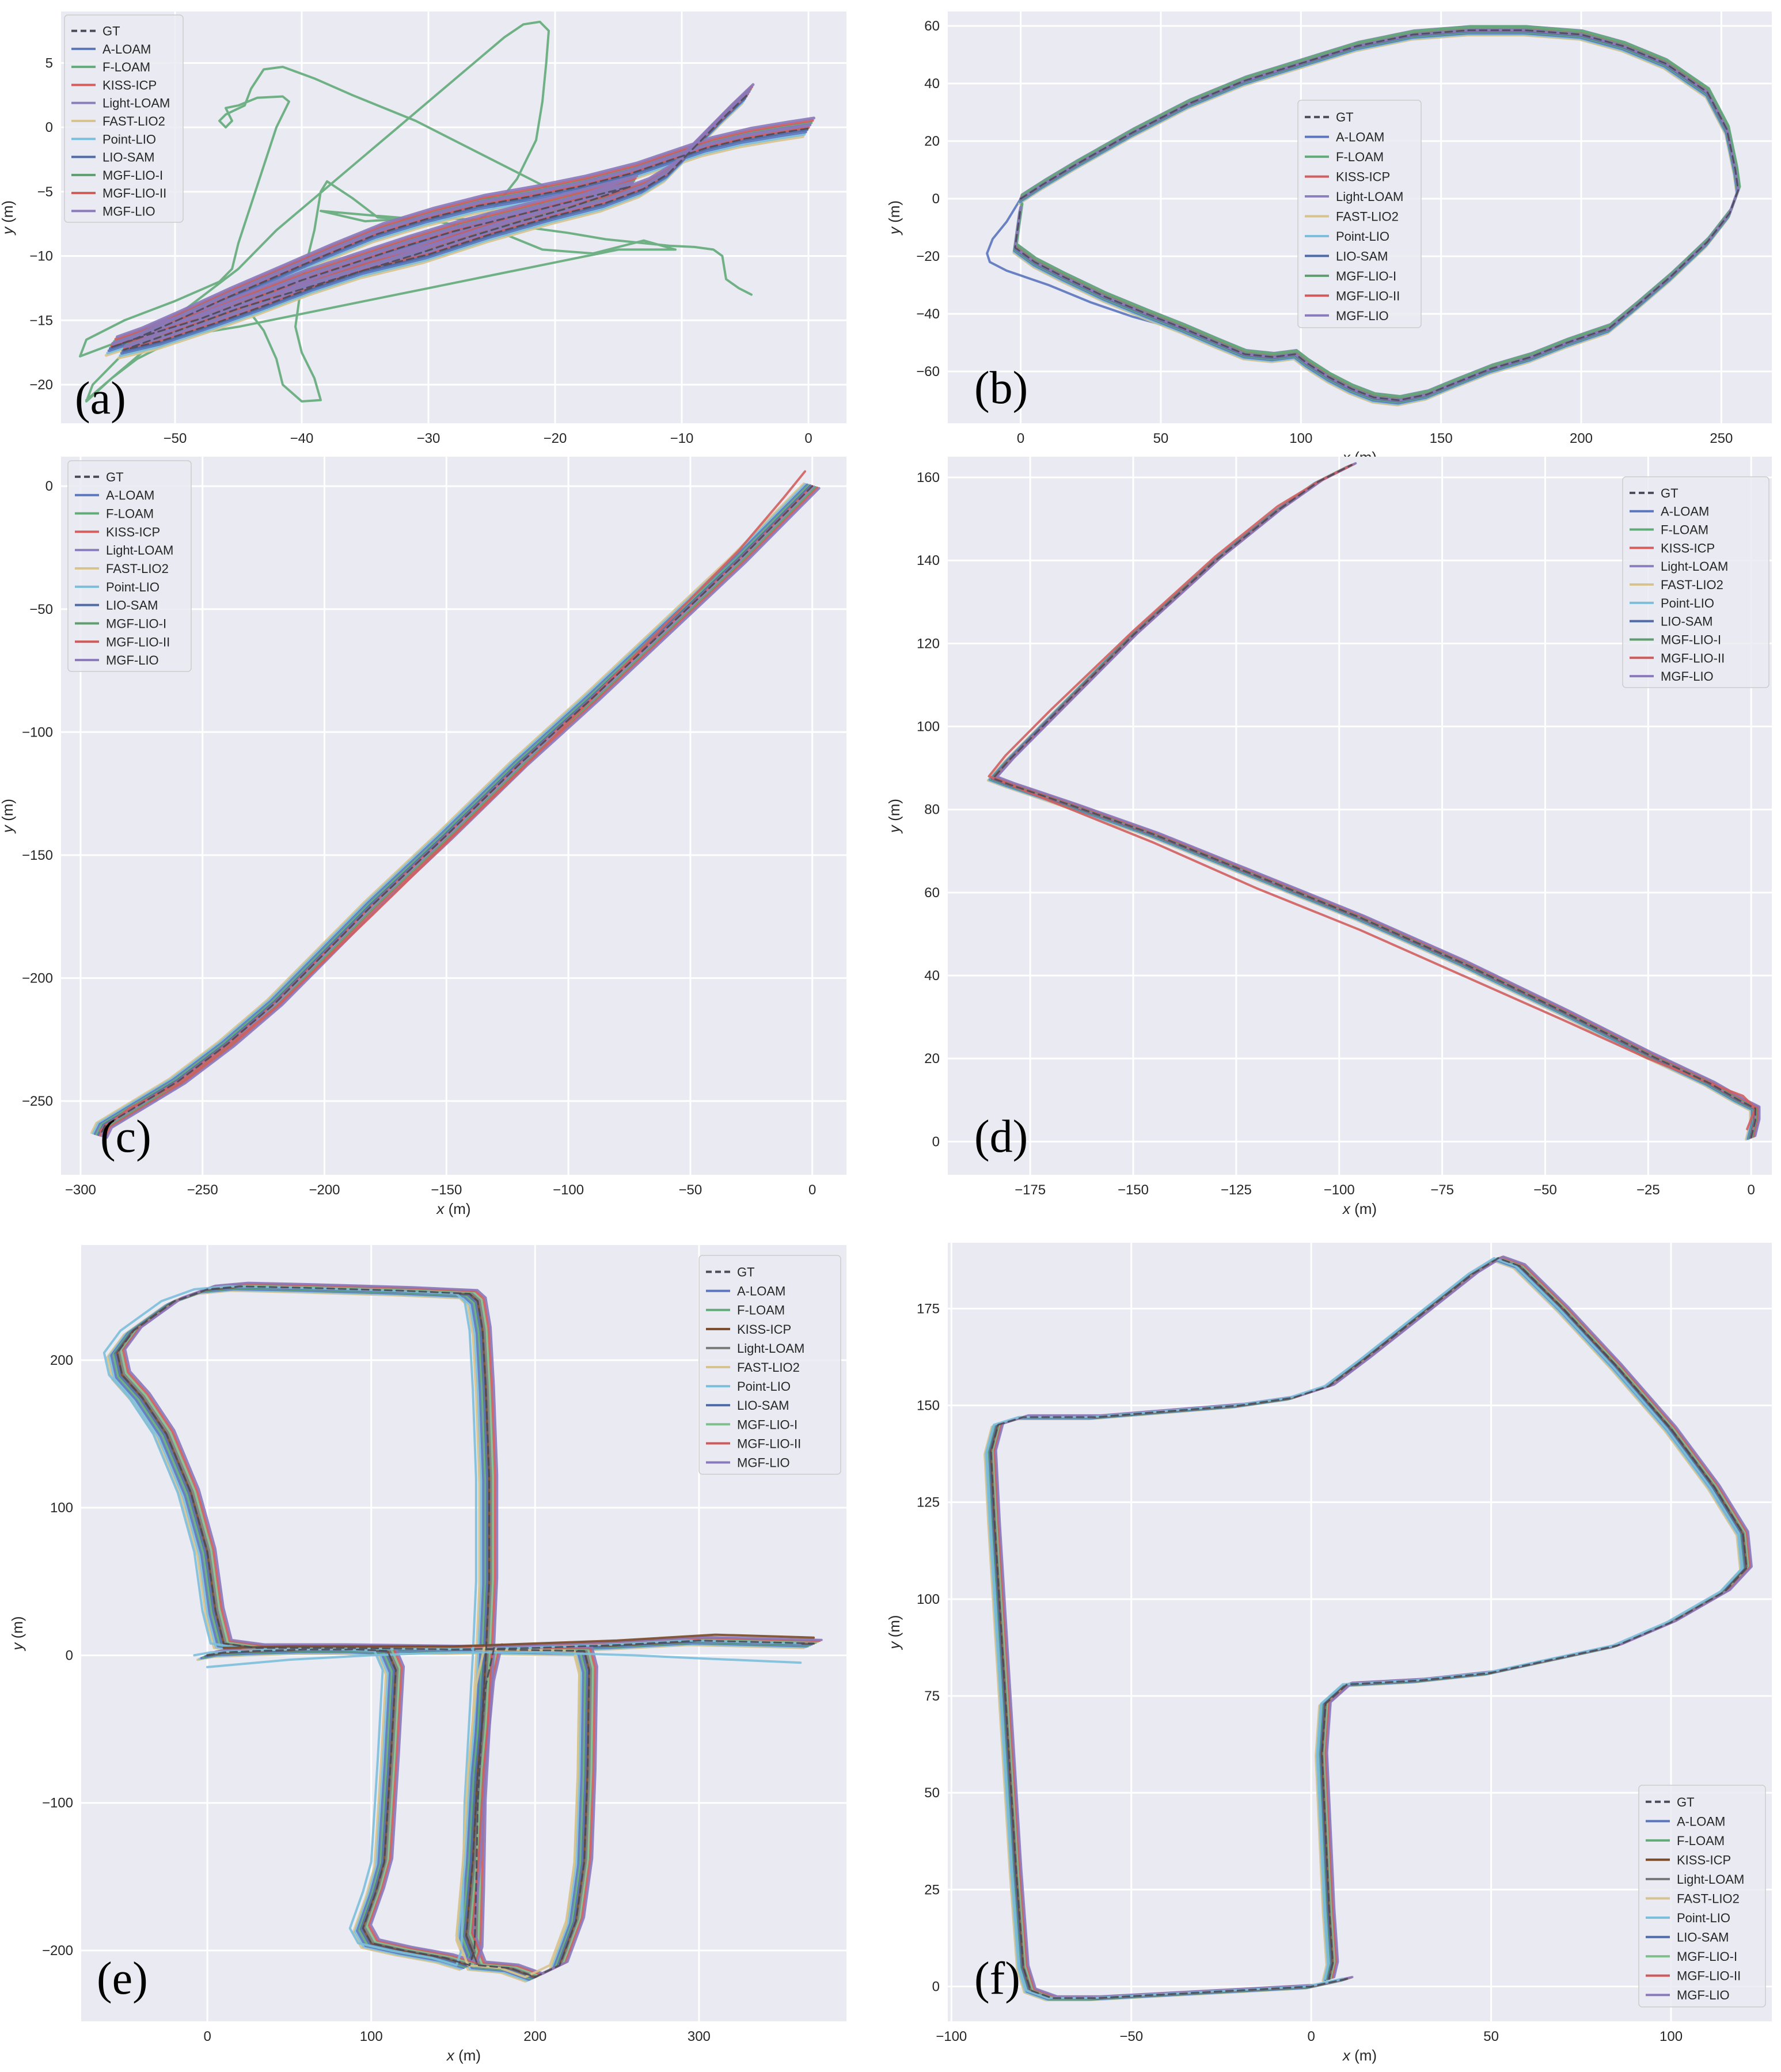 Image resolution: width=1781 pixels, height=2072 pixels. Describe the element at coordinates (100, 398) in the screenshot. I see `panel-label: (a)` at that location.